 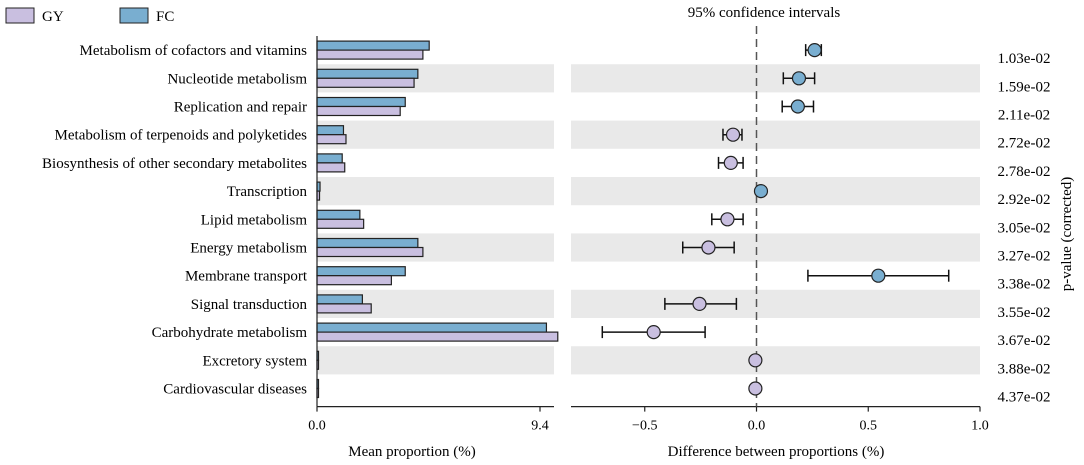 I want to click on p-value: 3.88e-02, so click(x=1024, y=369).